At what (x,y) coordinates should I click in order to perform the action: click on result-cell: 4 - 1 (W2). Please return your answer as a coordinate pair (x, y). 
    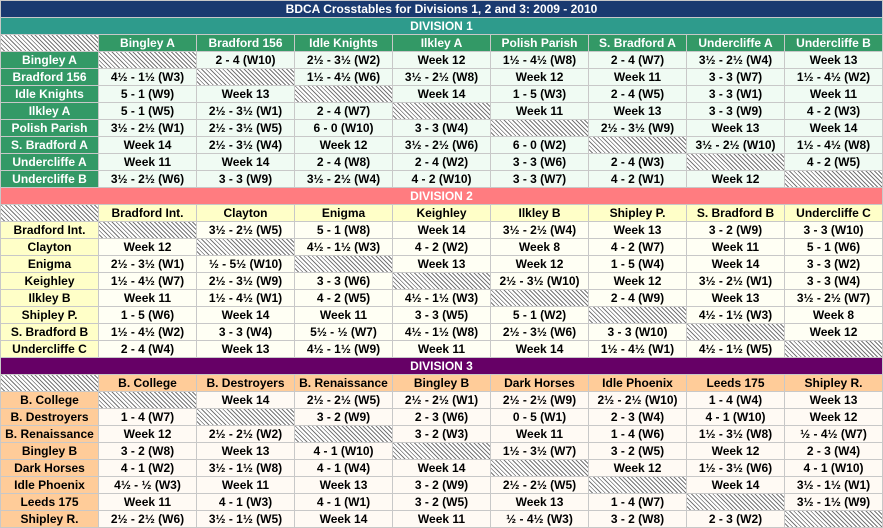
    Looking at the image, I should click on (147, 468).